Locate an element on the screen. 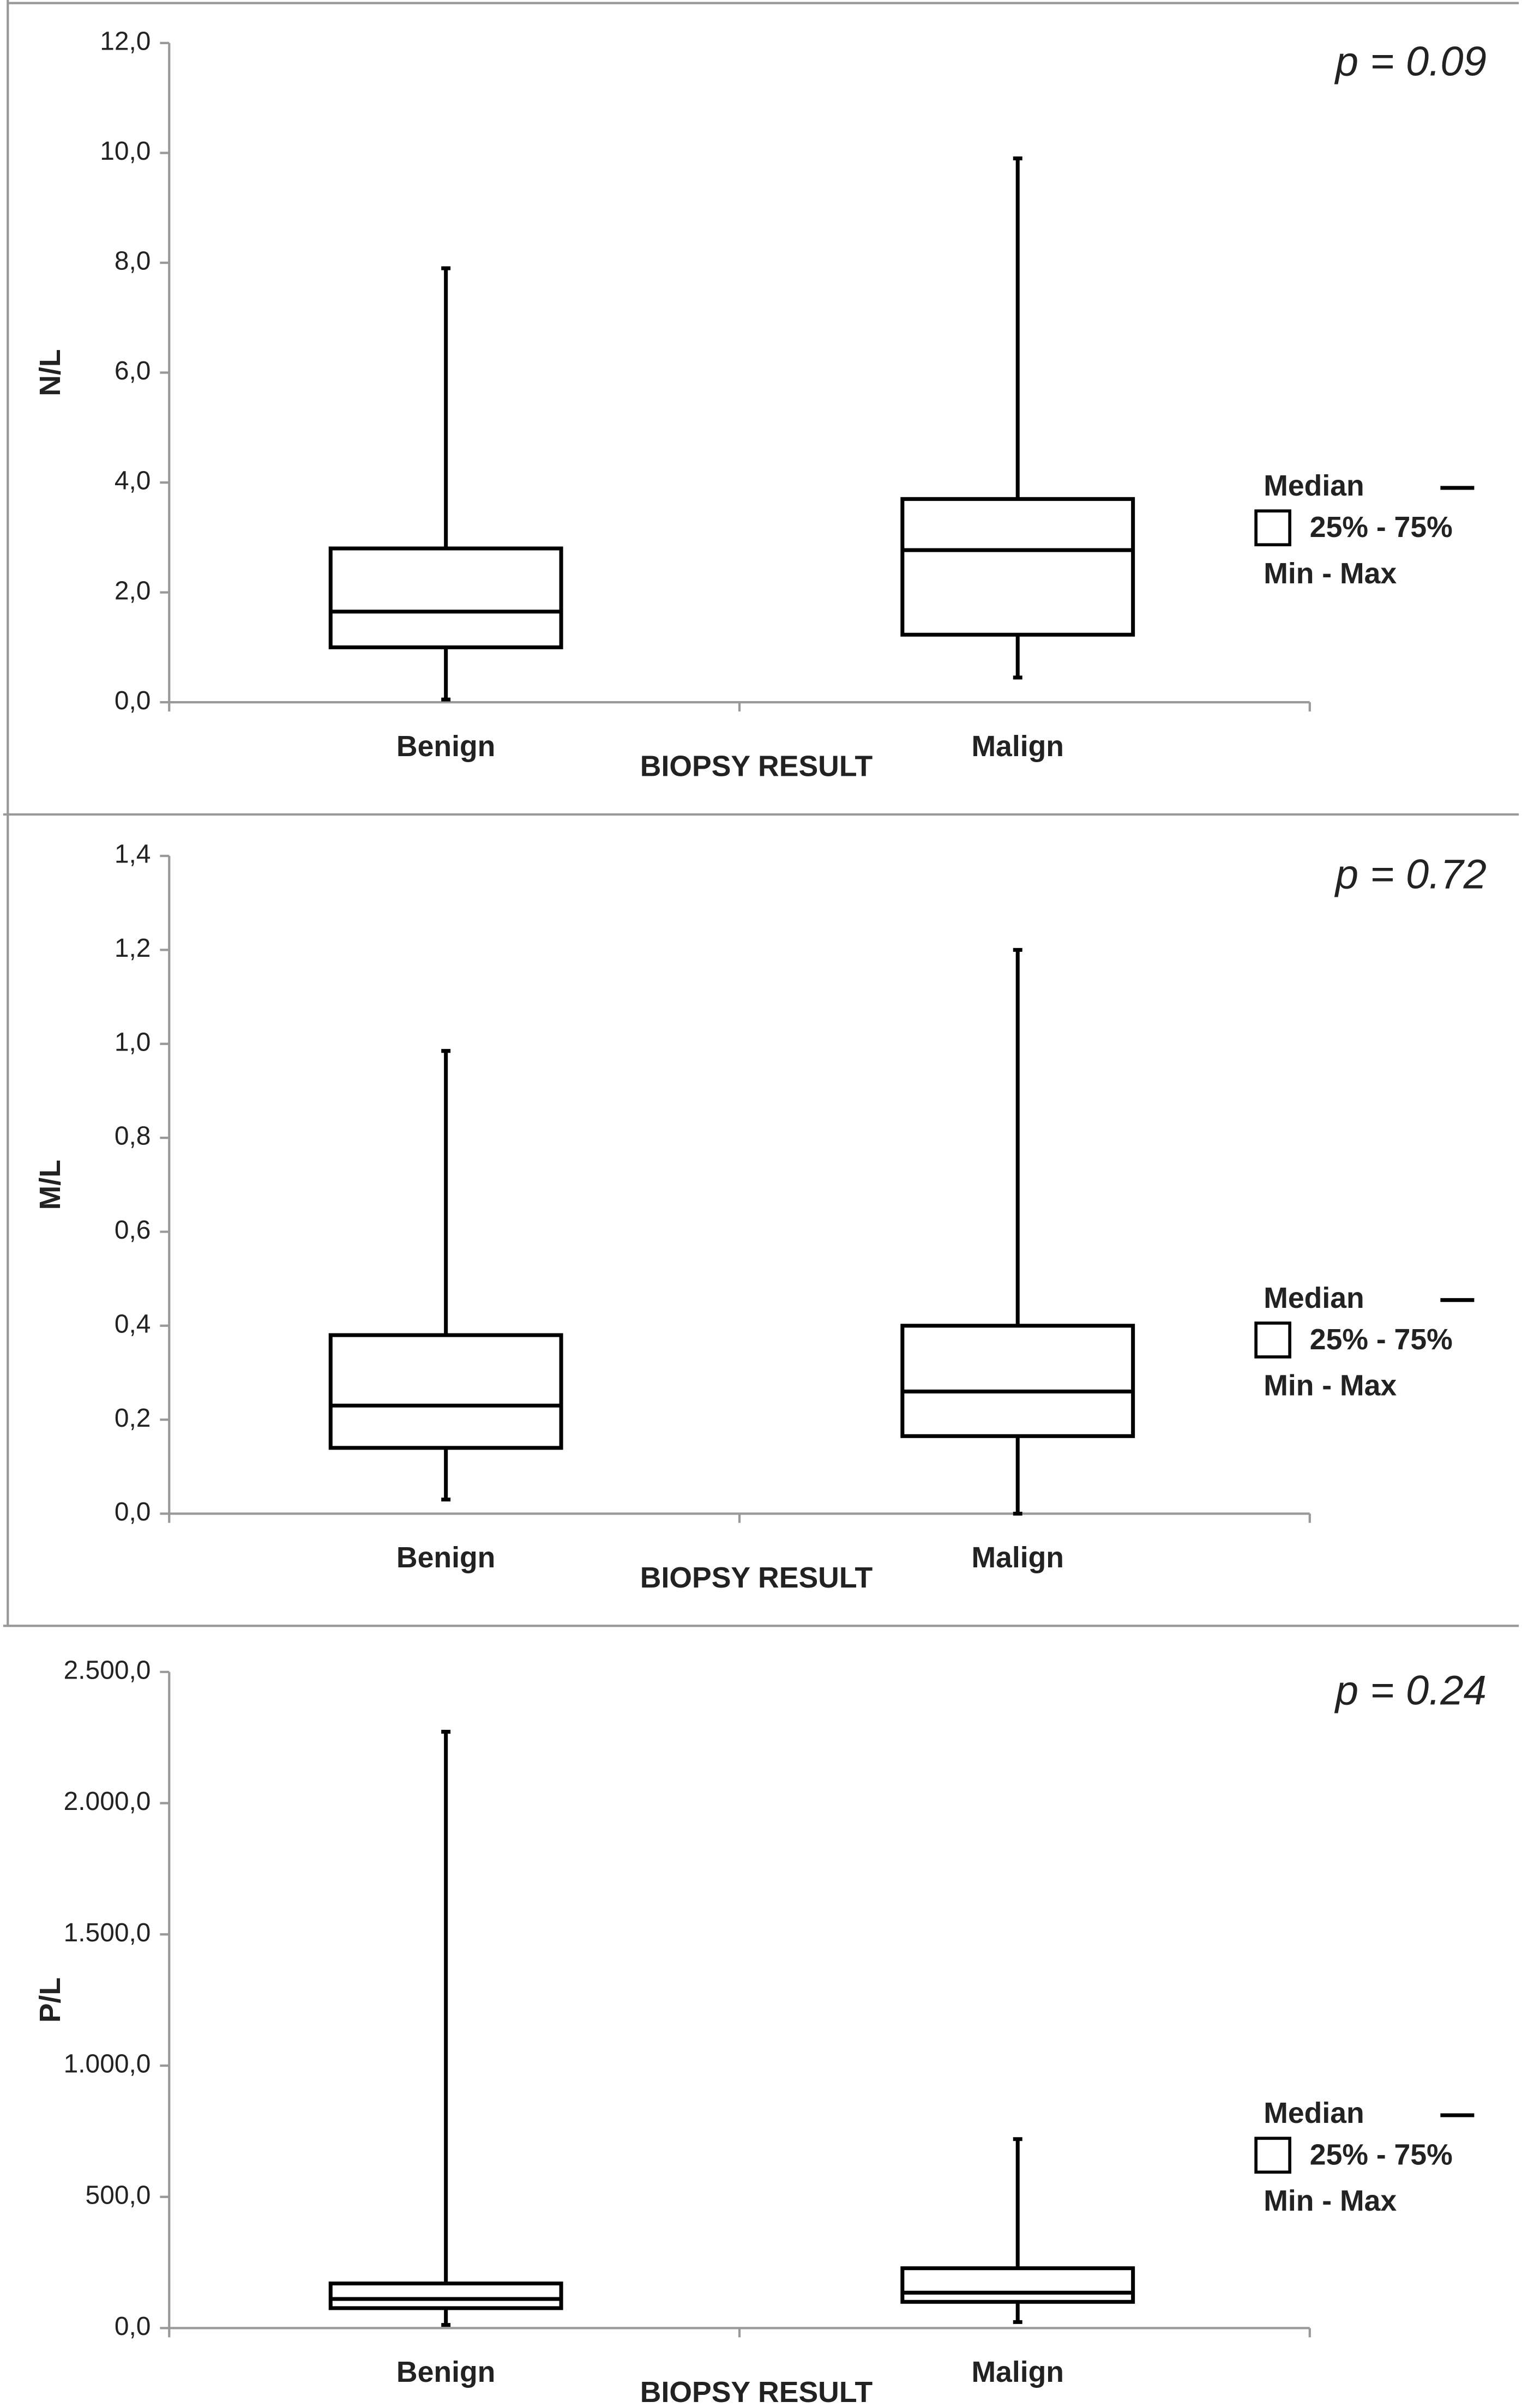  y-tick-label: 2,0 is located at coordinates (133, 590).